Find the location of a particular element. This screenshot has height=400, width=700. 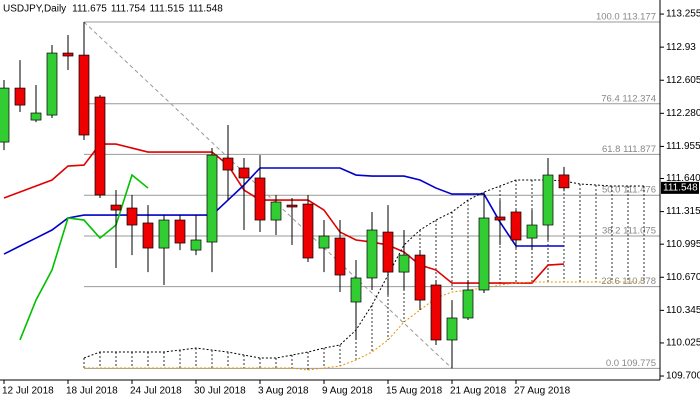

y-tick-label: 111.955 is located at coordinates (683, 146).